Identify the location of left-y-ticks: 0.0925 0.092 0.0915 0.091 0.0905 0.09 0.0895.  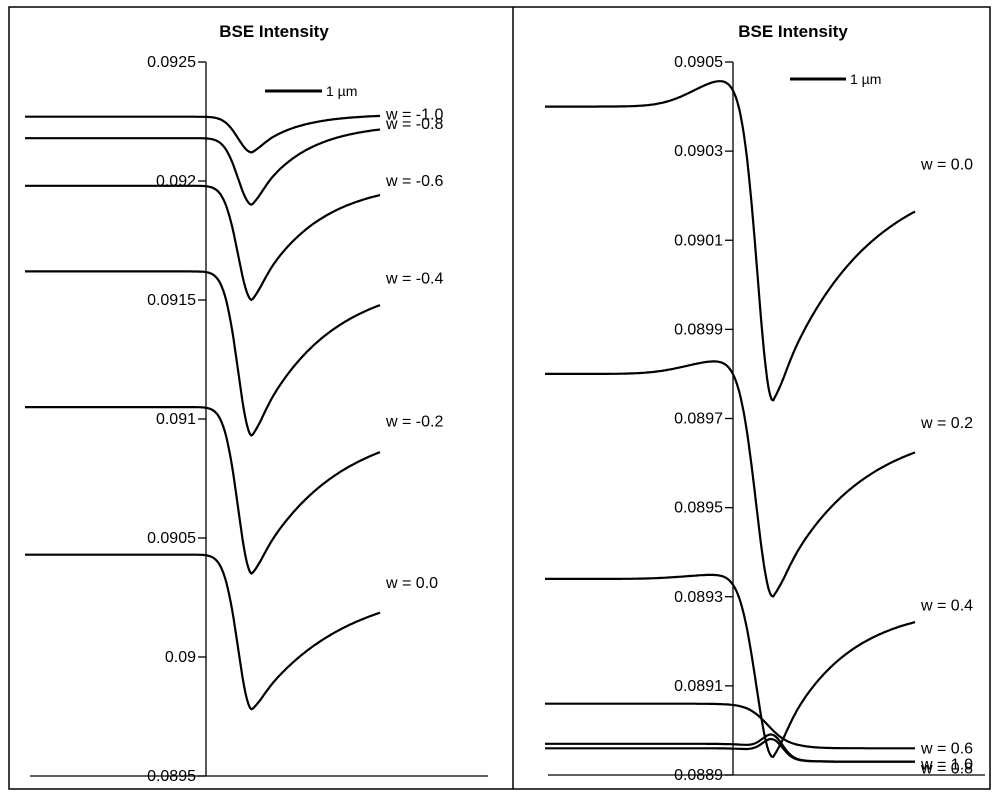
(176, 419).